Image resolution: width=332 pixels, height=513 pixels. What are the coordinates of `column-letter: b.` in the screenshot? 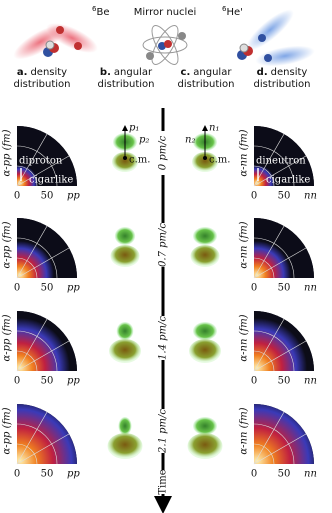 It's located at (105, 72).